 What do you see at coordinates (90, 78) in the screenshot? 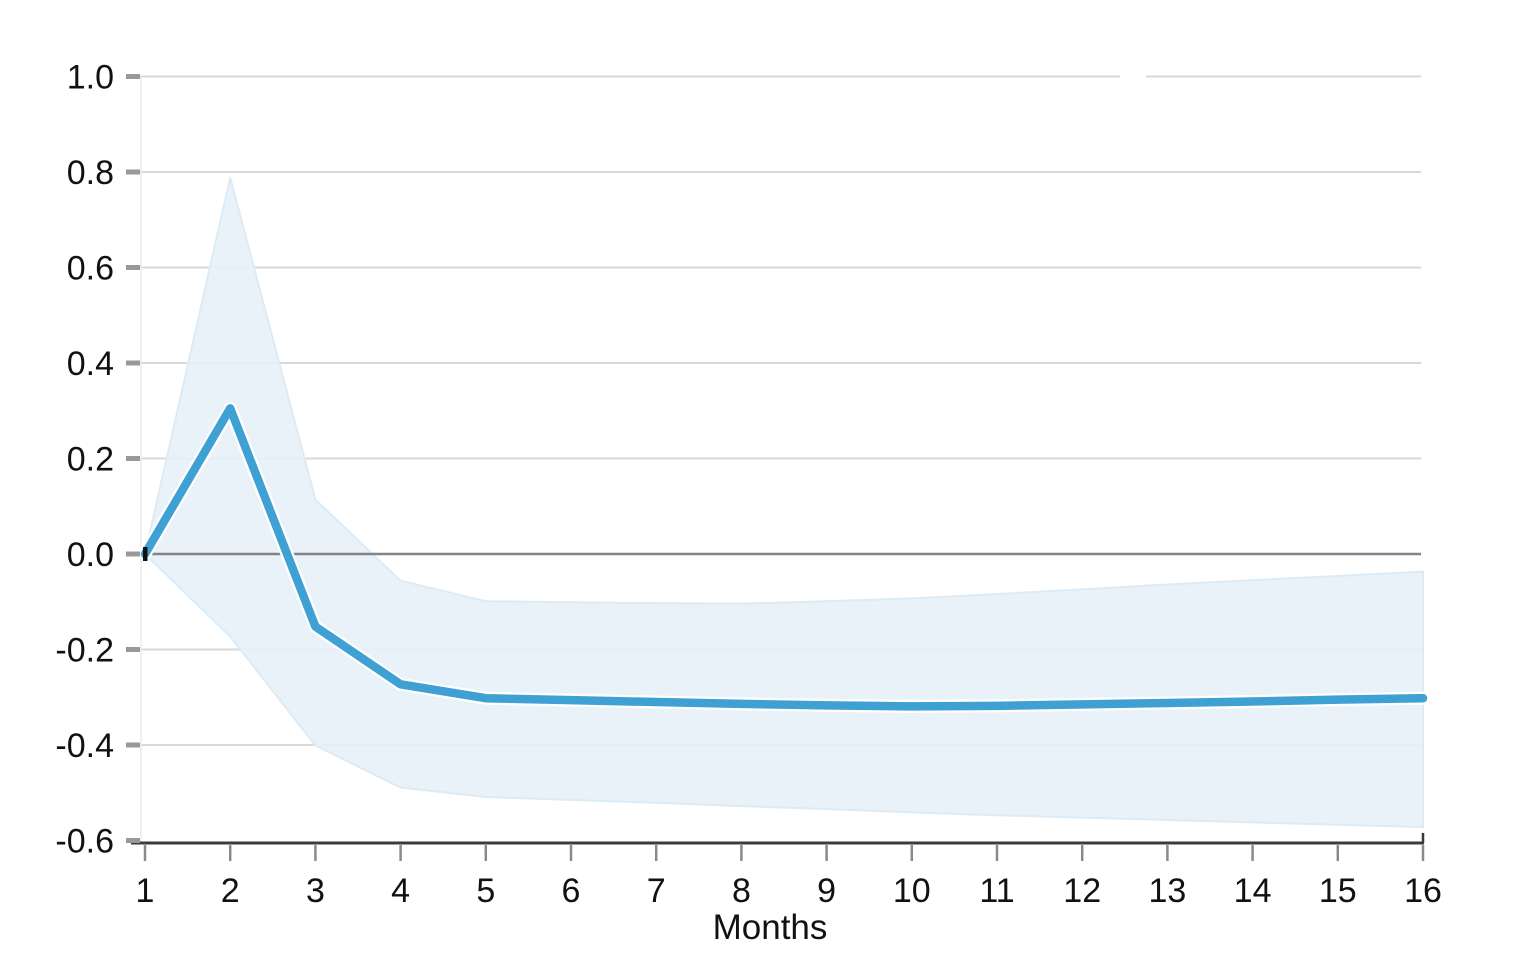
I see `y-tick-label: 1.0` at bounding box center [90, 78].